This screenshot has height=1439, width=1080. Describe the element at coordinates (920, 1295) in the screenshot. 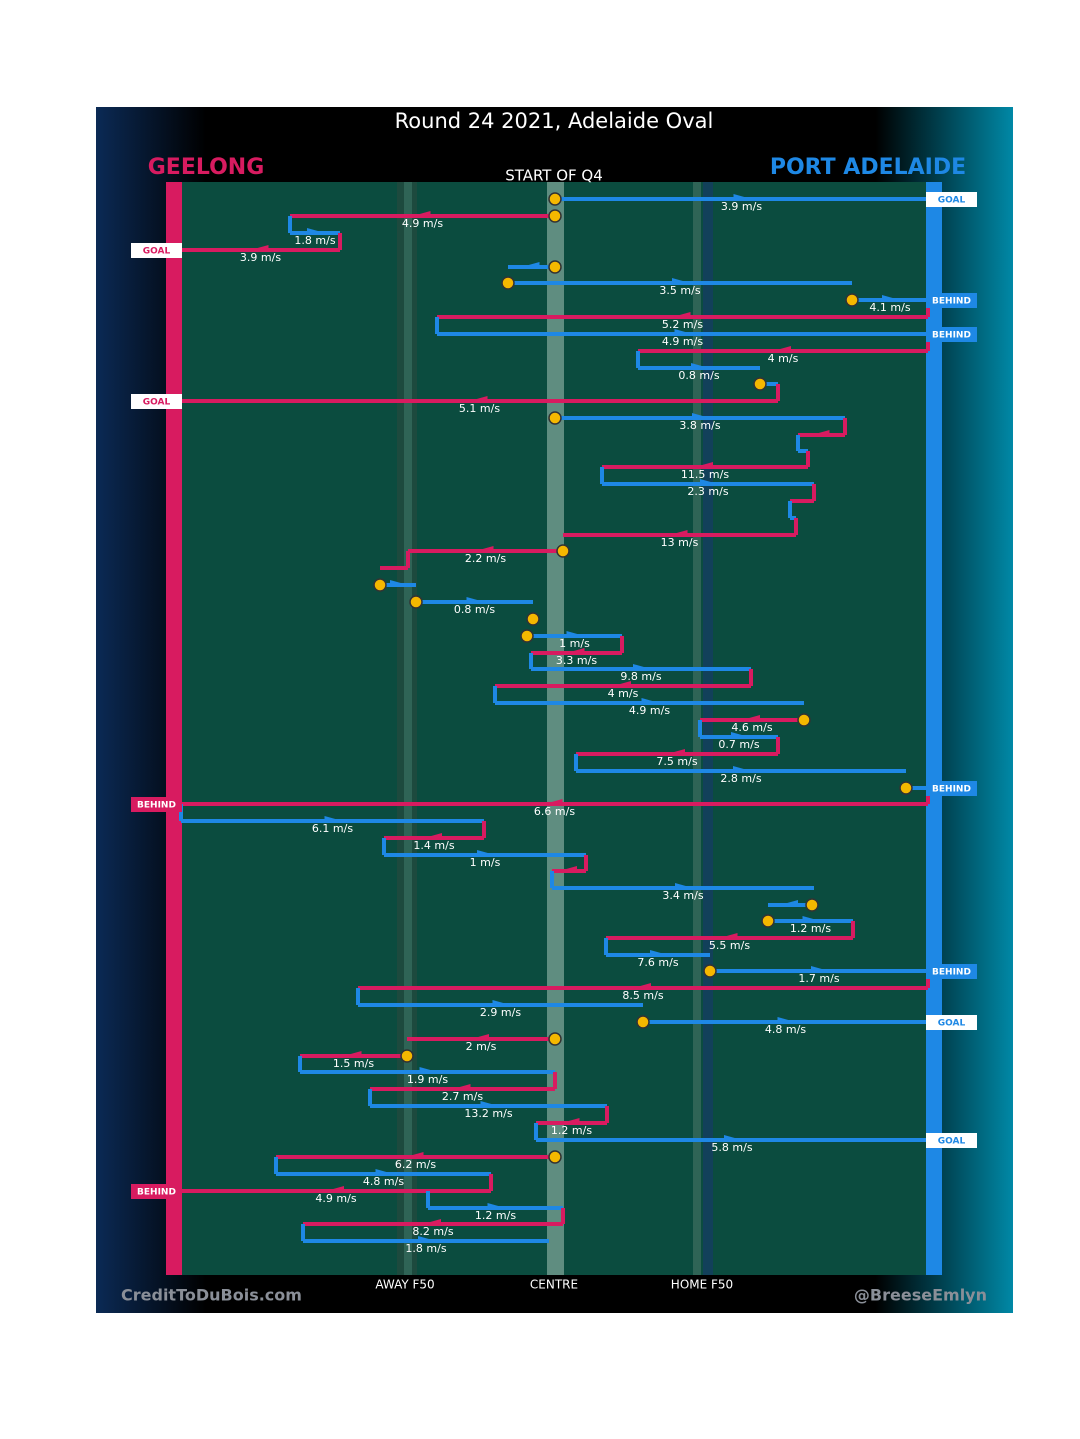

I see `credit: @BreeseEmlyn` at that location.